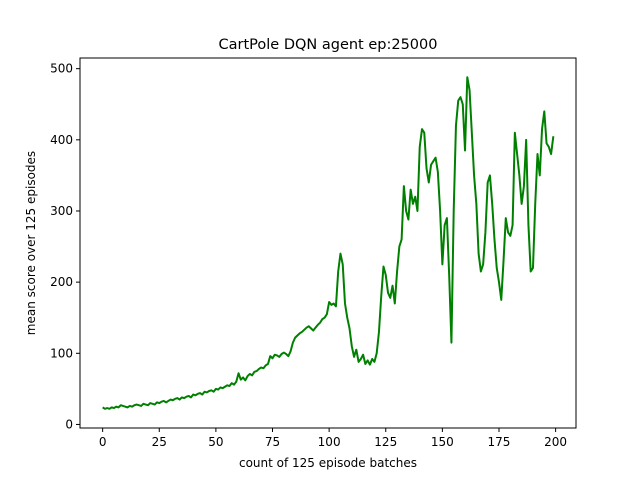  What do you see at coordinates (385, 442) in the screenshot?
I see `x-tick-label: 125` at bounding box center [385, 442].